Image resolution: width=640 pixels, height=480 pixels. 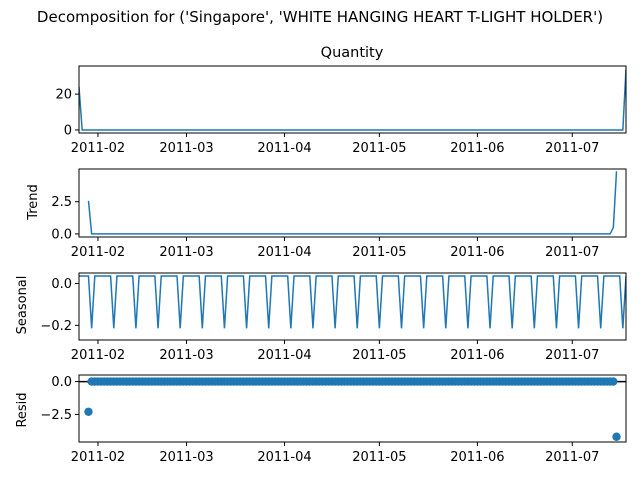 I want to click on resid-ylabel: Resid, so click(x=22, y=409).